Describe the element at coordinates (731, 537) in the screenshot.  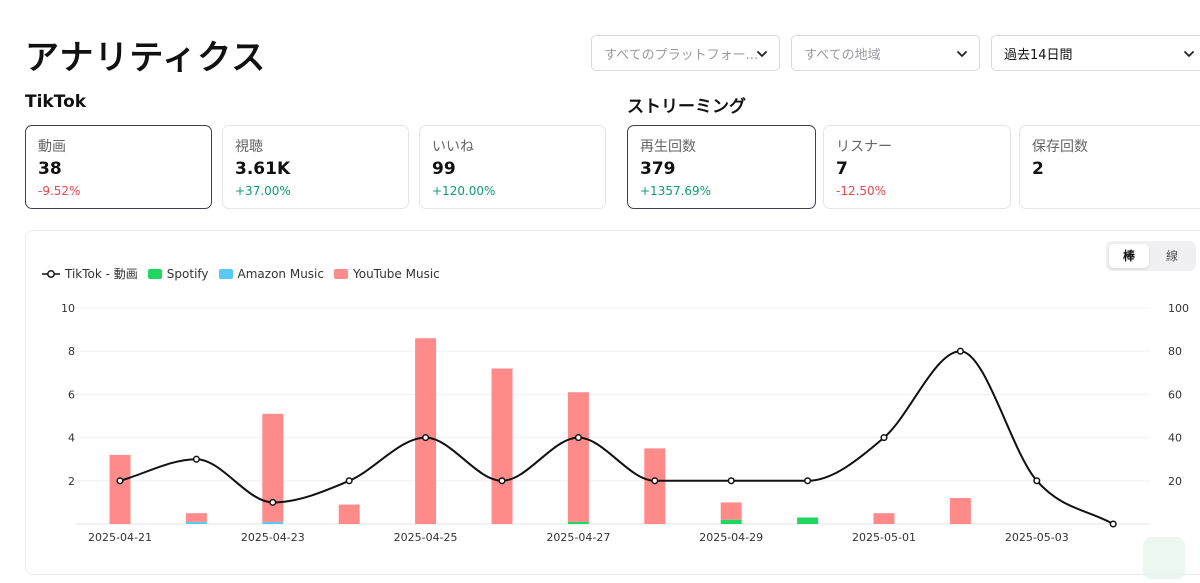
I see `x-axis-tick-label: 2025-04-29` at that location.